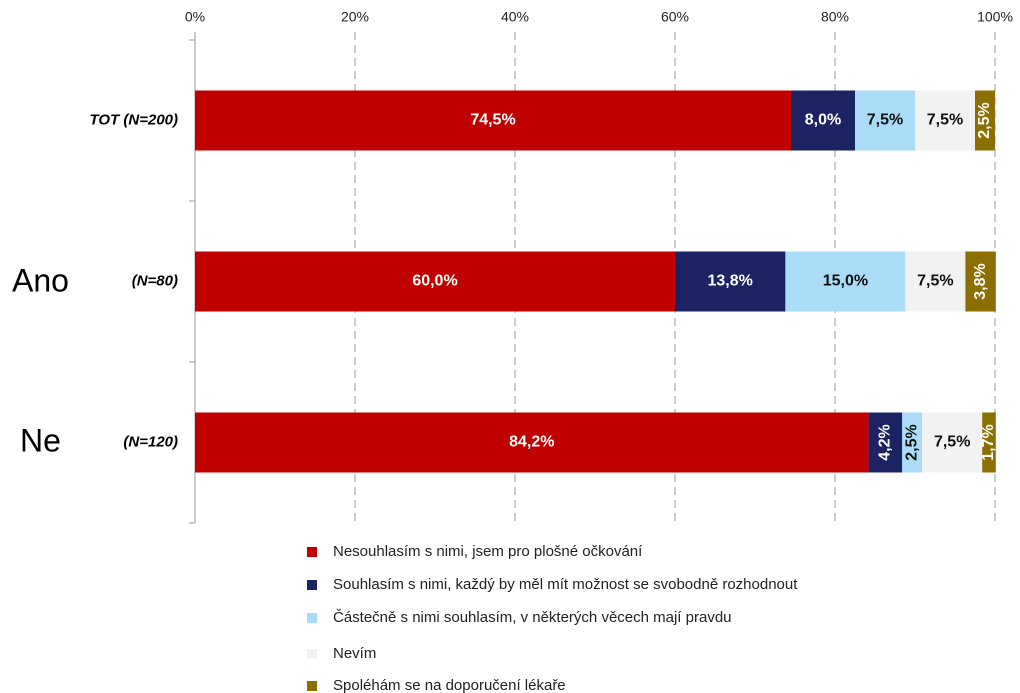  I want to click on value-label: 3,8%, so click(980, 281).